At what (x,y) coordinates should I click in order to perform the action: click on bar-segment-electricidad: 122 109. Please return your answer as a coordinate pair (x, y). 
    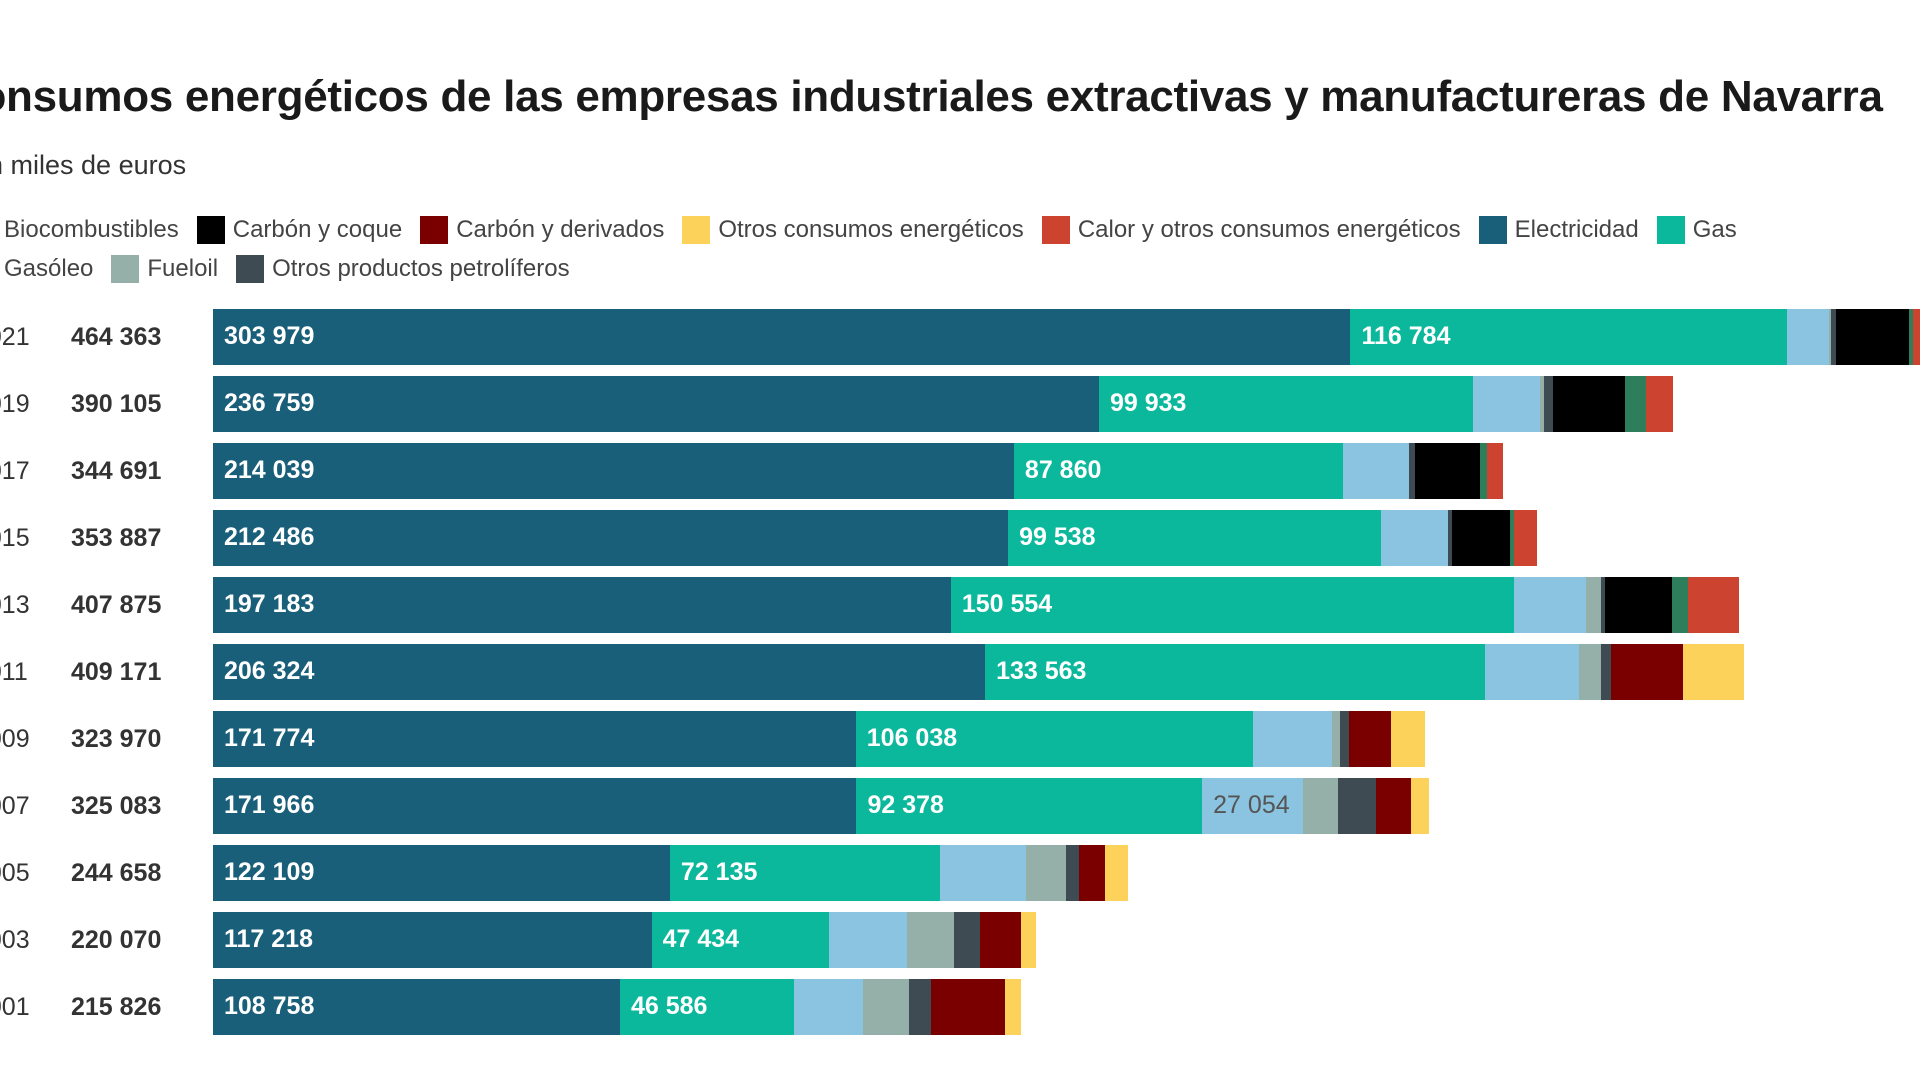
    Looking at the image, I should click on (441, 873).